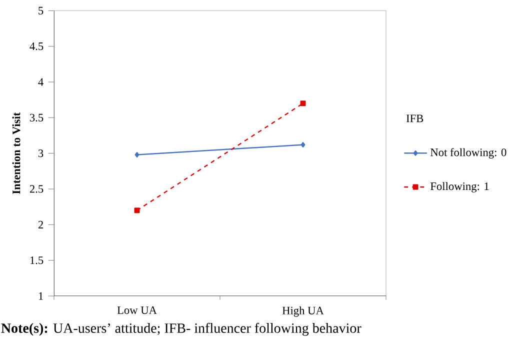 The width and height of the screenshot is (520, 341). I want to click on x-tick-label: Low UA, so click(137, 310).